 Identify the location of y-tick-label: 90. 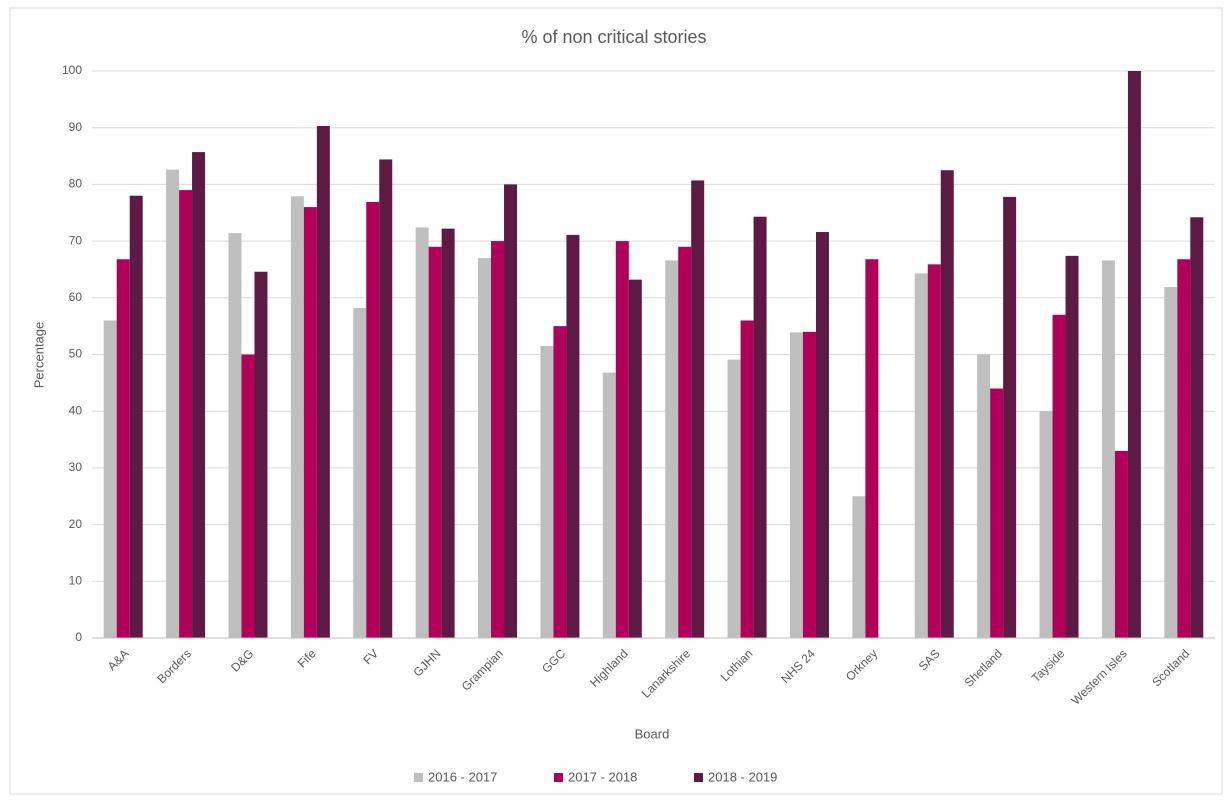
(76, 127).